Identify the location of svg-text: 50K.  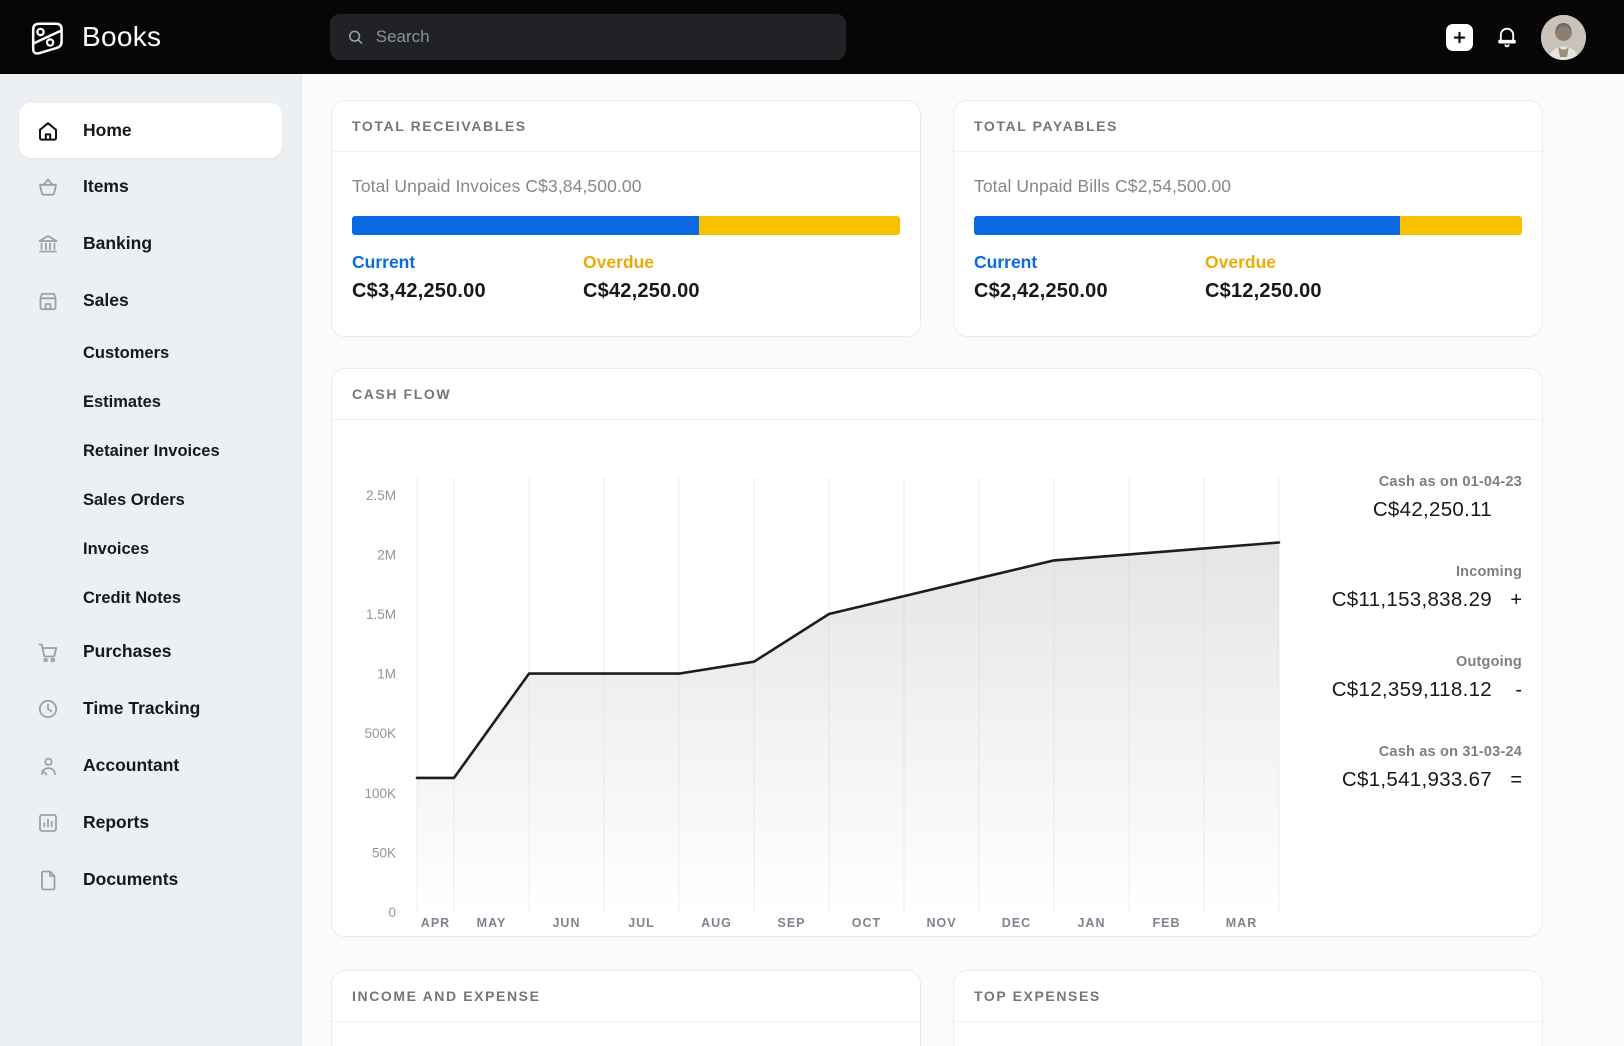
(384, 852).